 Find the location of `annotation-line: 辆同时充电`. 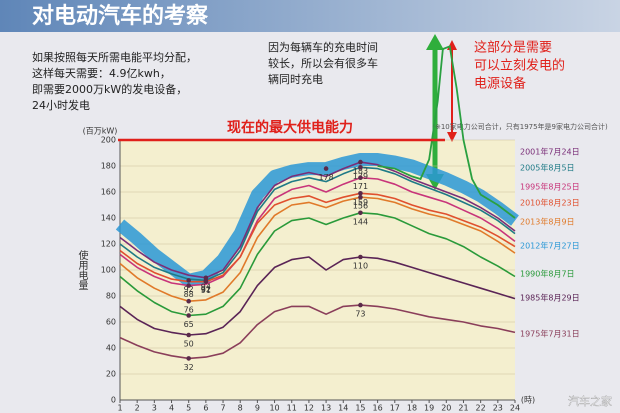

annotation-line: 辆同时充电 is located at coordinates (295, 79).